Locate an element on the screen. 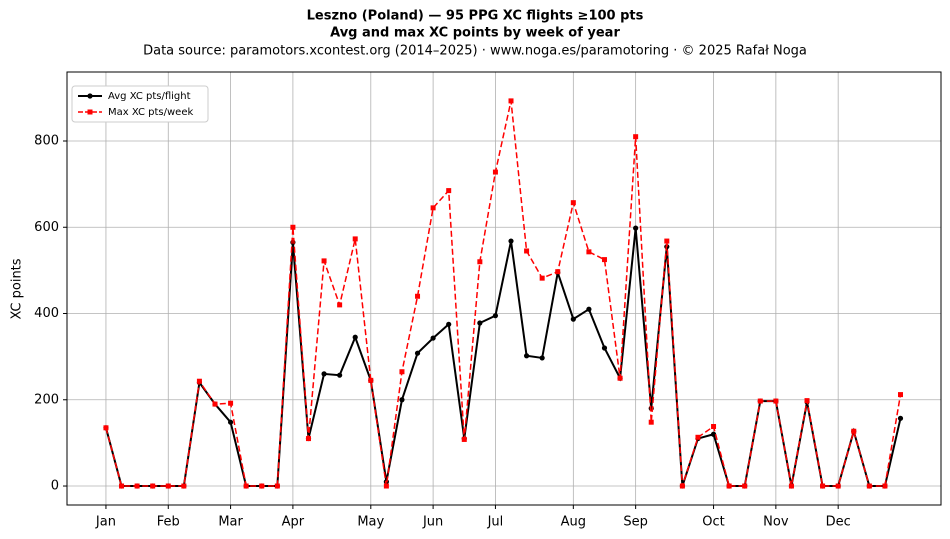  x-tick-label: Jan is located at coordinates (105, 522).